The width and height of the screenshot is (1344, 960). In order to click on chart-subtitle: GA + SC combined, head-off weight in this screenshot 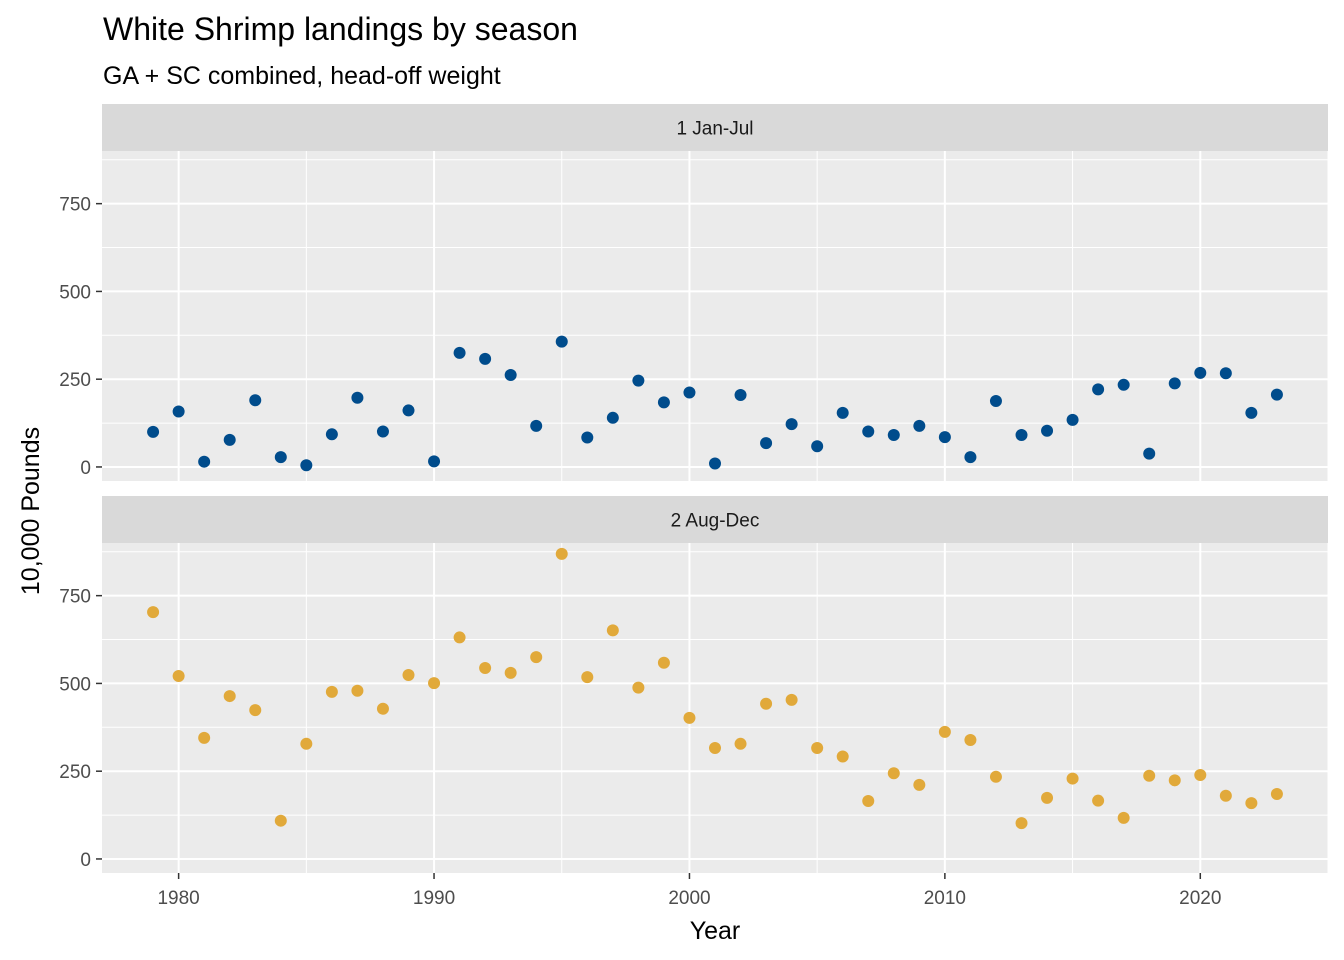, I will do `click(302, 76)`.